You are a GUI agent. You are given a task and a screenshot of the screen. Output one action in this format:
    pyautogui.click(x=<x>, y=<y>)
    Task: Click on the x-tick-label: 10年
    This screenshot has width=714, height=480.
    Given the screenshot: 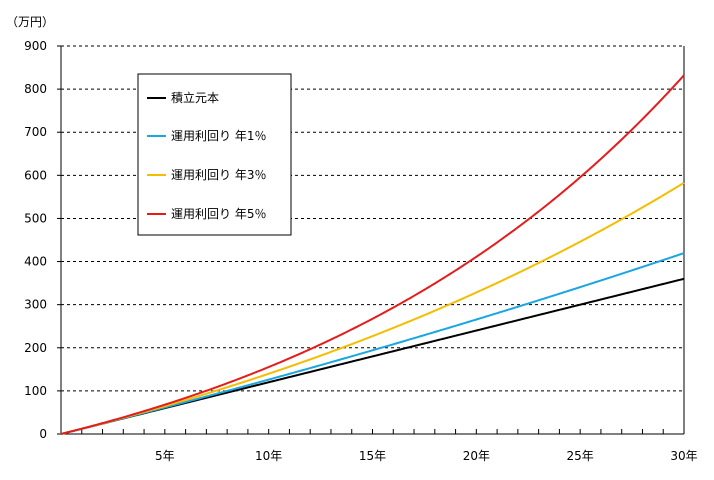 What is the action you would take?
    pyautogui.click(x=268, y=456)
    